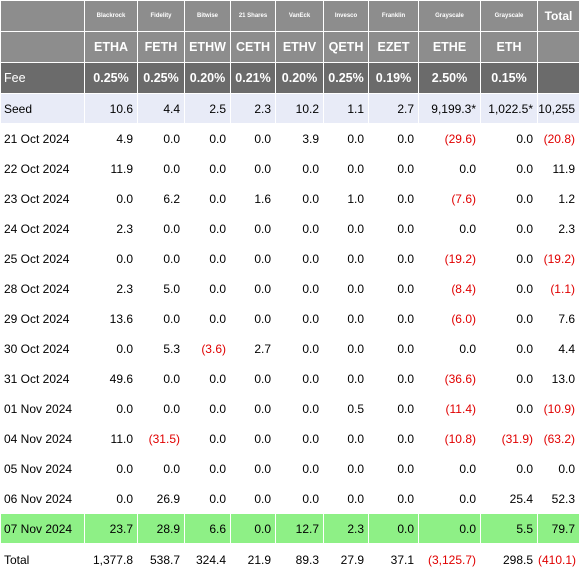 The height and width of the screenshot is (577, 579). What do you see at coordinates (42, 408) in the screenshot?
I see `row-label: 01 Nov 2024` at bounding box center [42, 408].